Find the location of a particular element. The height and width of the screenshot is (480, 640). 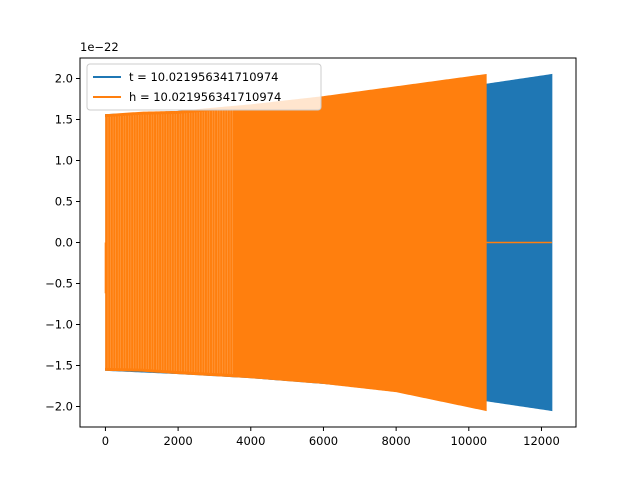

y-axis: −2.0 −1.5 −1.0 −0.5 0.0 0.5 1.0 1.5 2.0 is located at coordinates (62, 243).